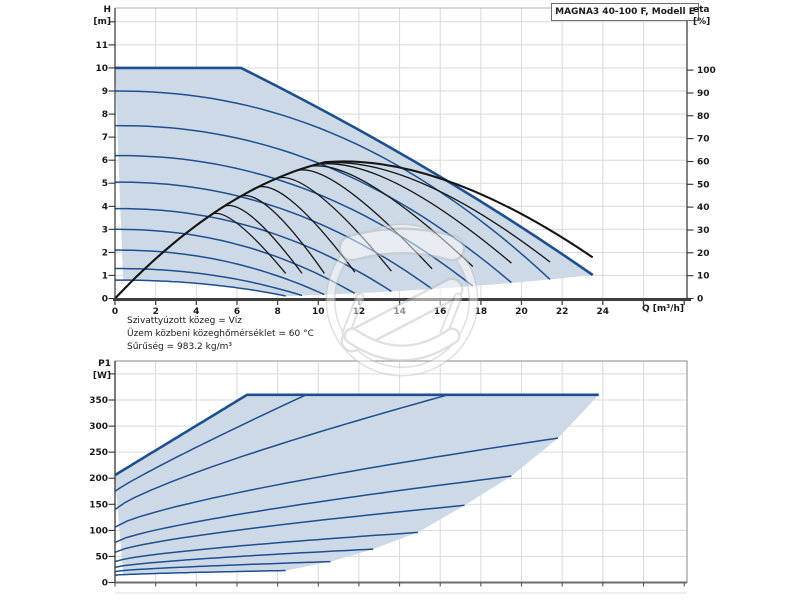 The width and height of the screenshot is (800, 600). What do you see at coordinates (702, 22) in the screenshot?
I see `eta-axis-unit: [%]` at bounding box center [702, 22].